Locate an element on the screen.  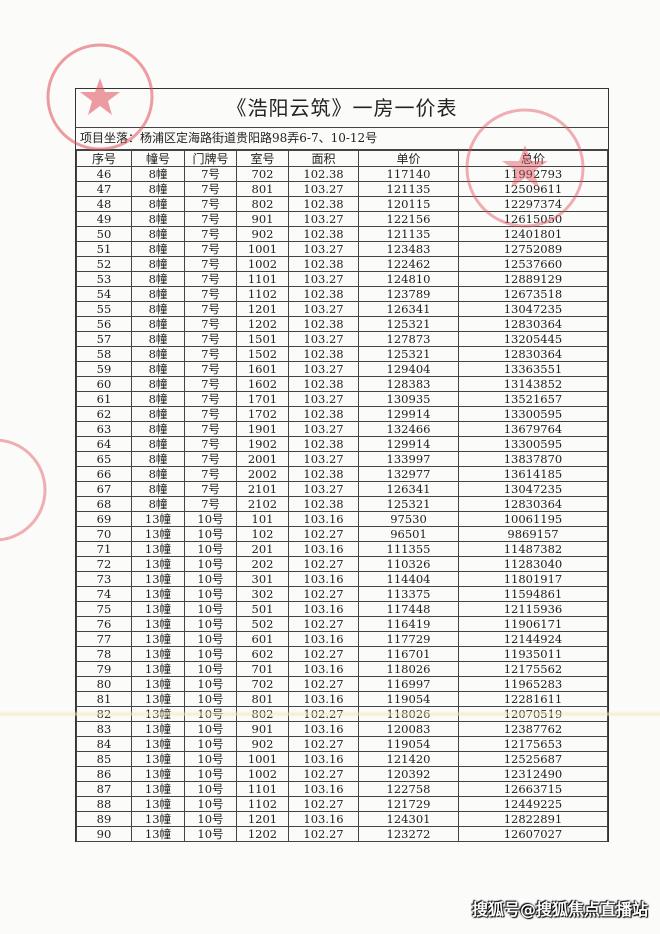
cell-unit-price: 119054 is located at coordinates (408, 744).